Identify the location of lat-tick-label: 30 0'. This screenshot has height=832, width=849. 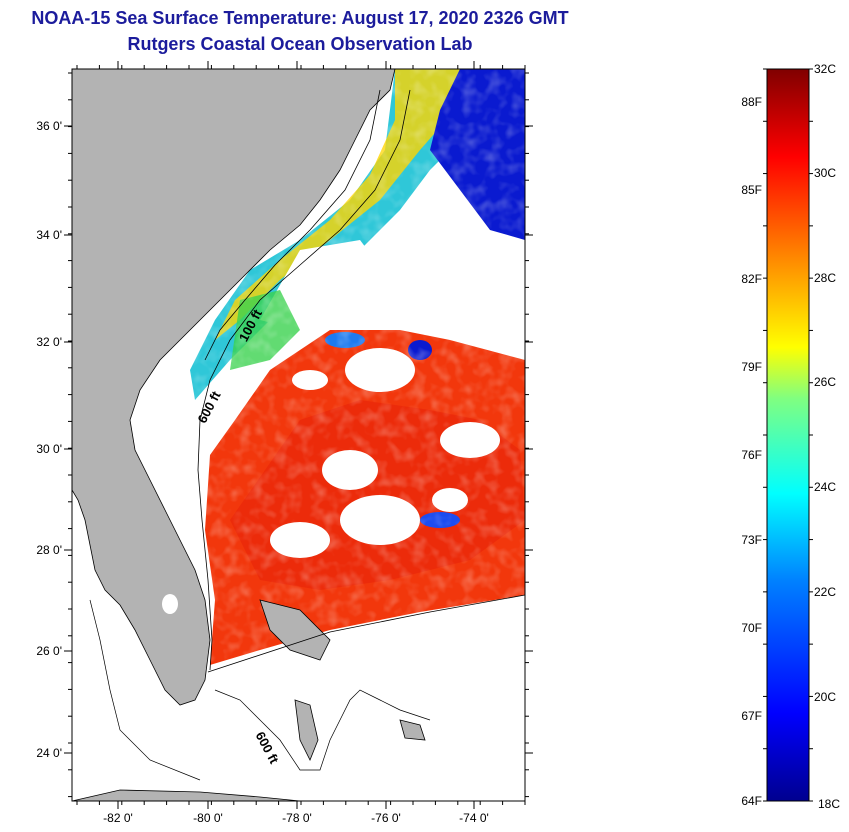
(49, 449).